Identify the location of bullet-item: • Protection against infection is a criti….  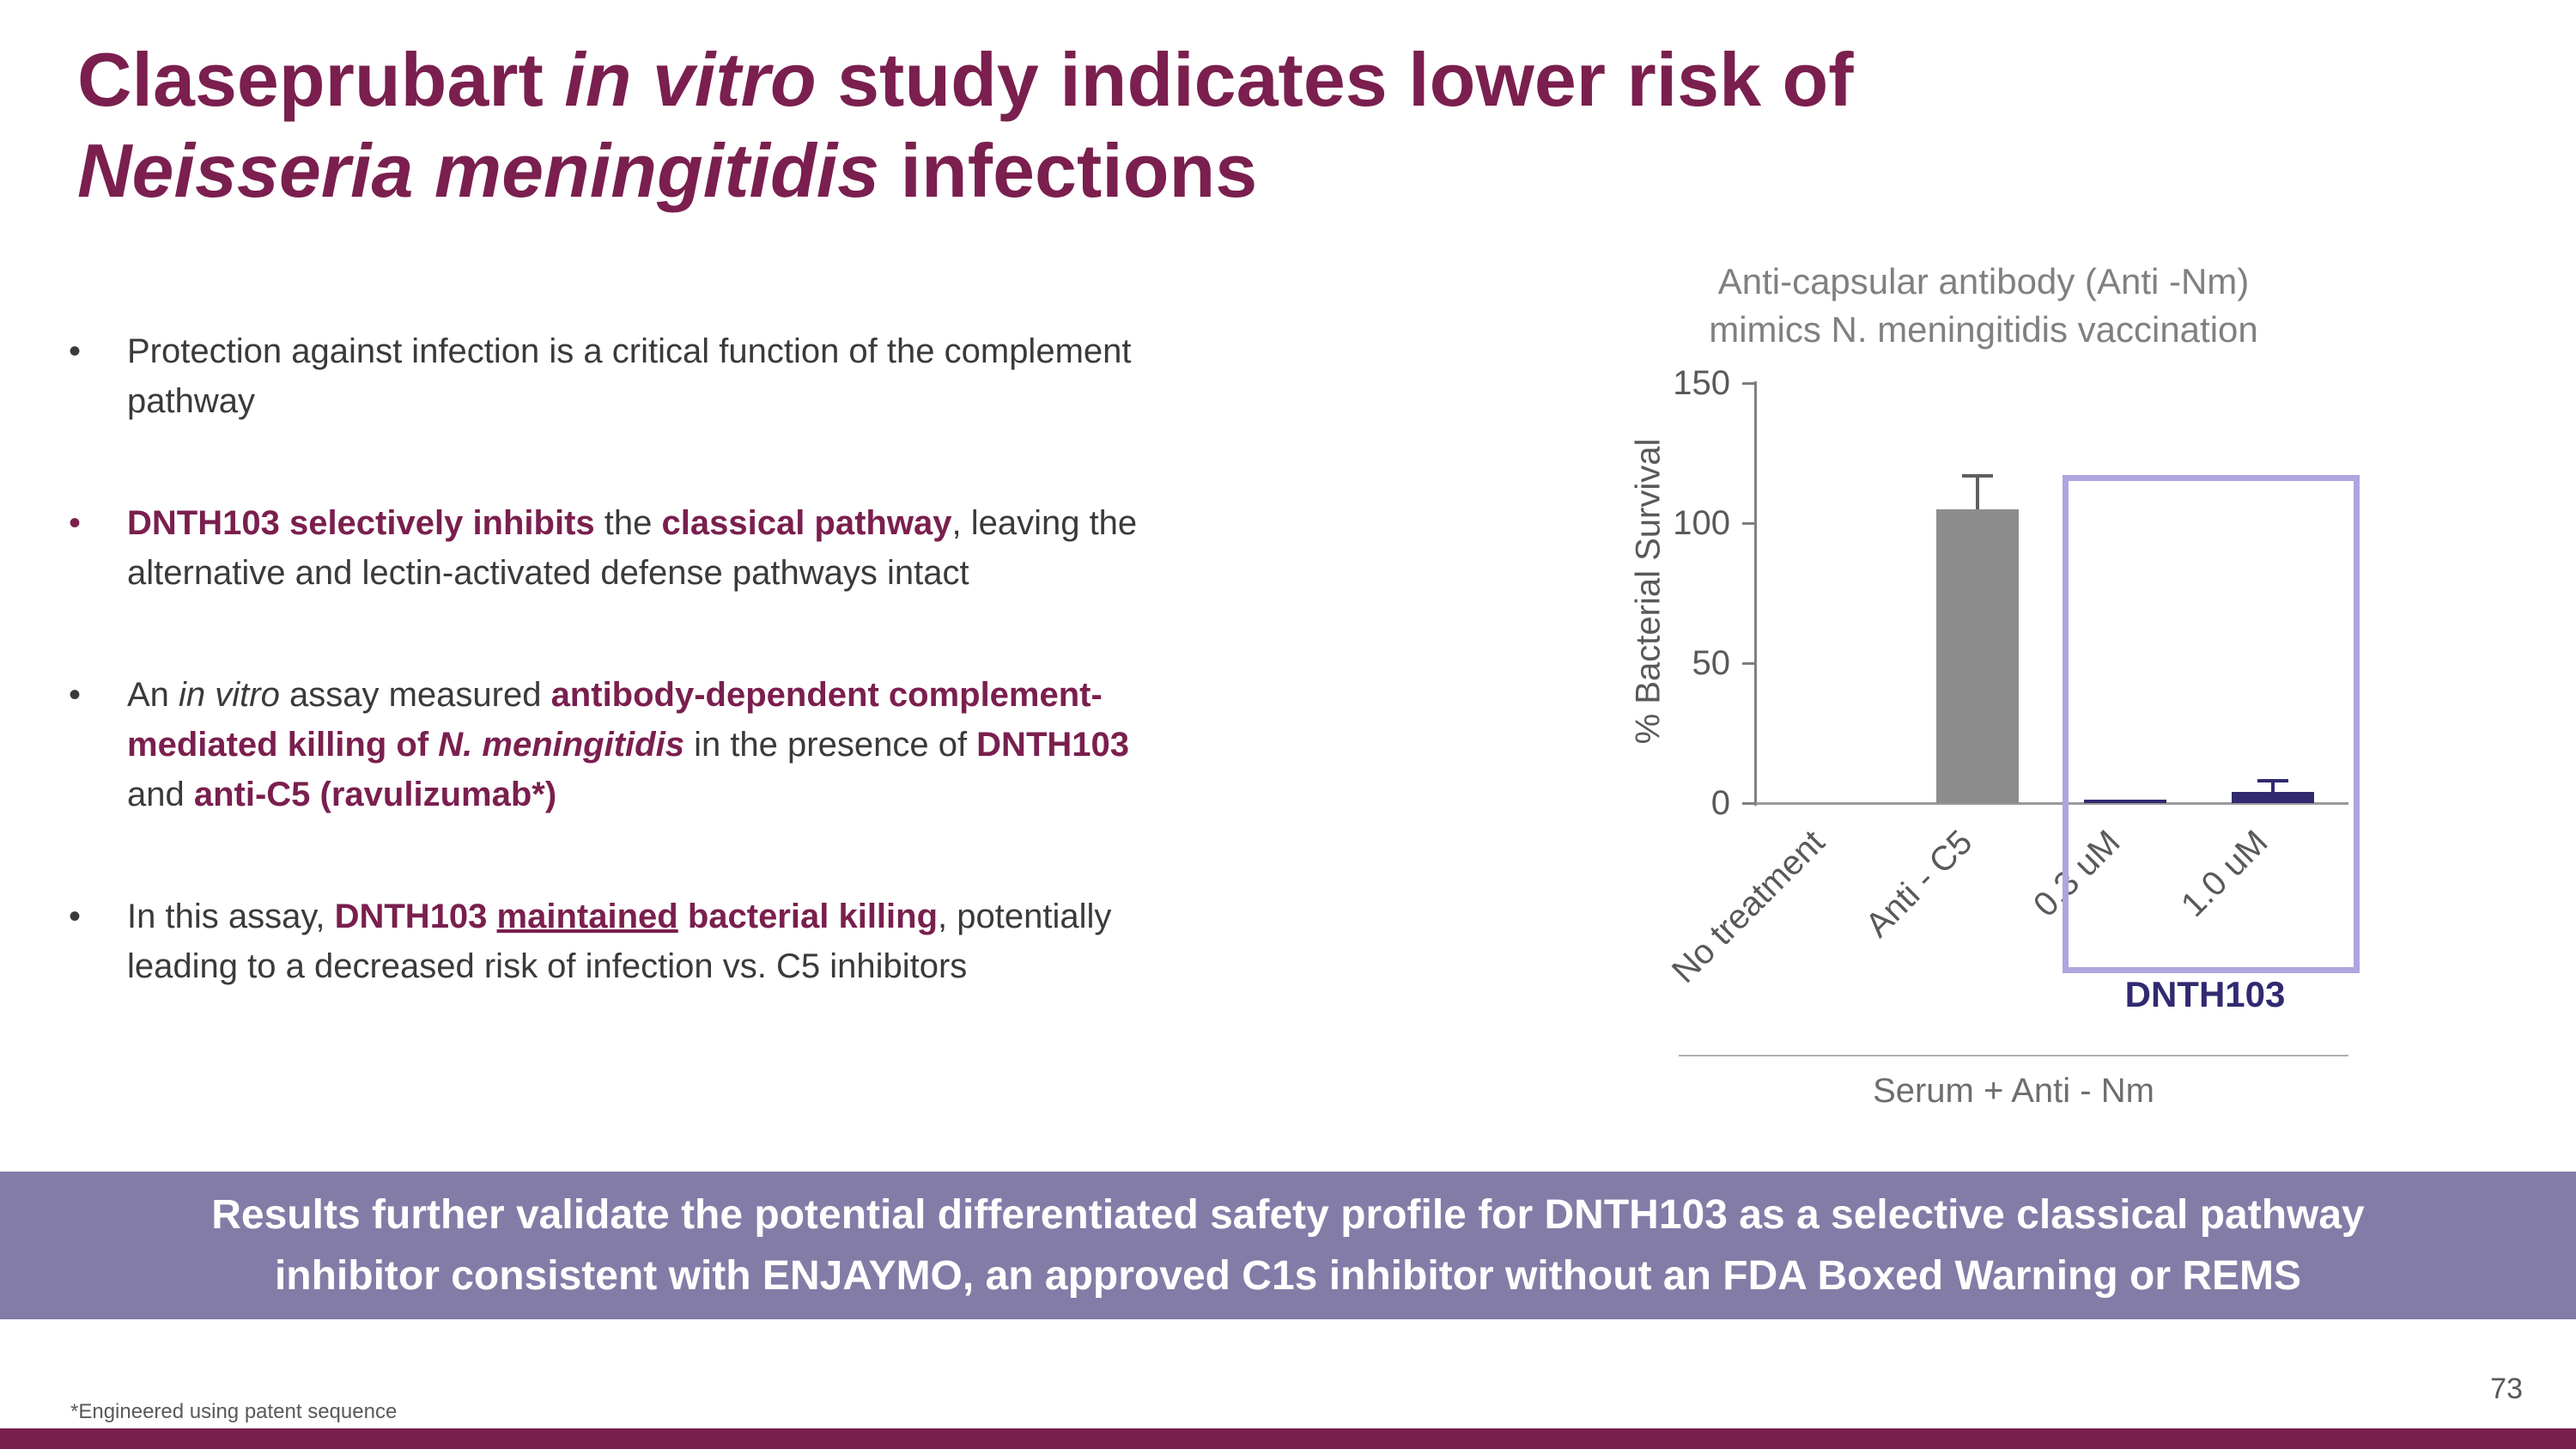
(644, 376).